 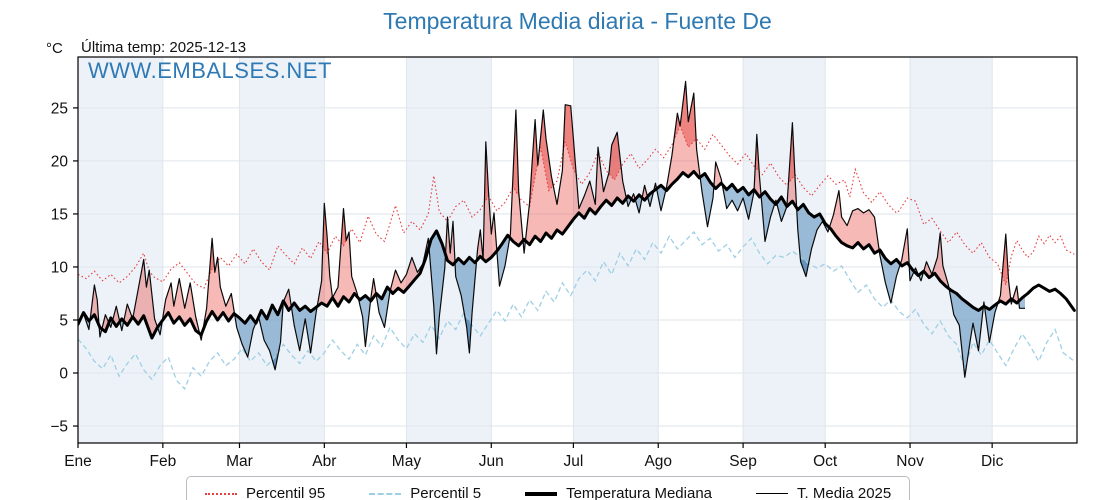 I want to click on legend-item-t-media-2025: T. Media 2025, so click(x=823, y=492).